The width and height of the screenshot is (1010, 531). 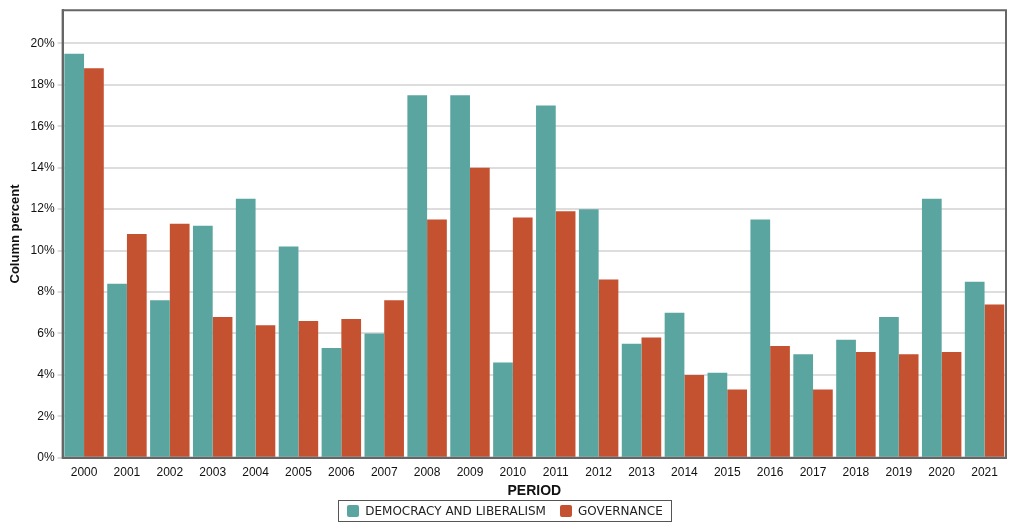 I want to click on y-tick-label: 2%, so click(x=46, y=415).